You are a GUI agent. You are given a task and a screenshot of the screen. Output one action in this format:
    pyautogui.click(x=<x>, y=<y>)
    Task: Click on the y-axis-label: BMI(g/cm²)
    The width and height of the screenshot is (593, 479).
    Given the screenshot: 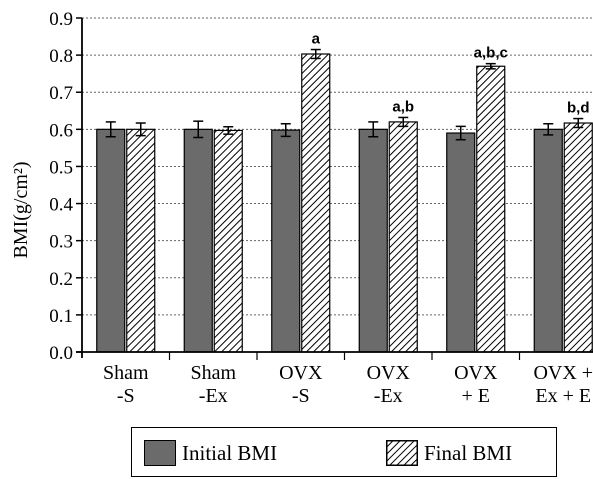 What is the action you would take?
    pyautogui.click(x=21, y=209)
    